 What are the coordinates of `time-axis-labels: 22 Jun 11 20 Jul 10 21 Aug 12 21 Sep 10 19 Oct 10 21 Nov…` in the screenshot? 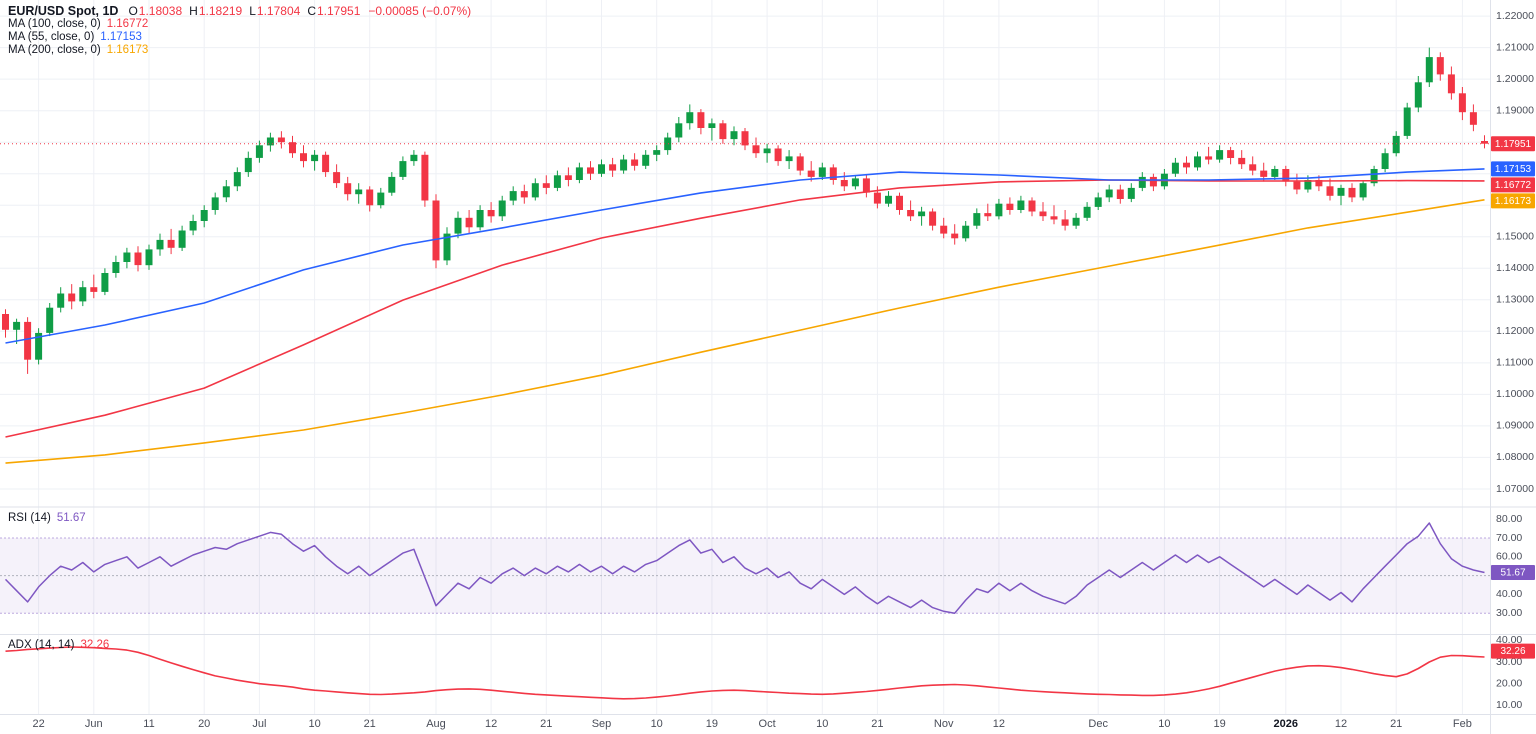 It's located at (751, 724).